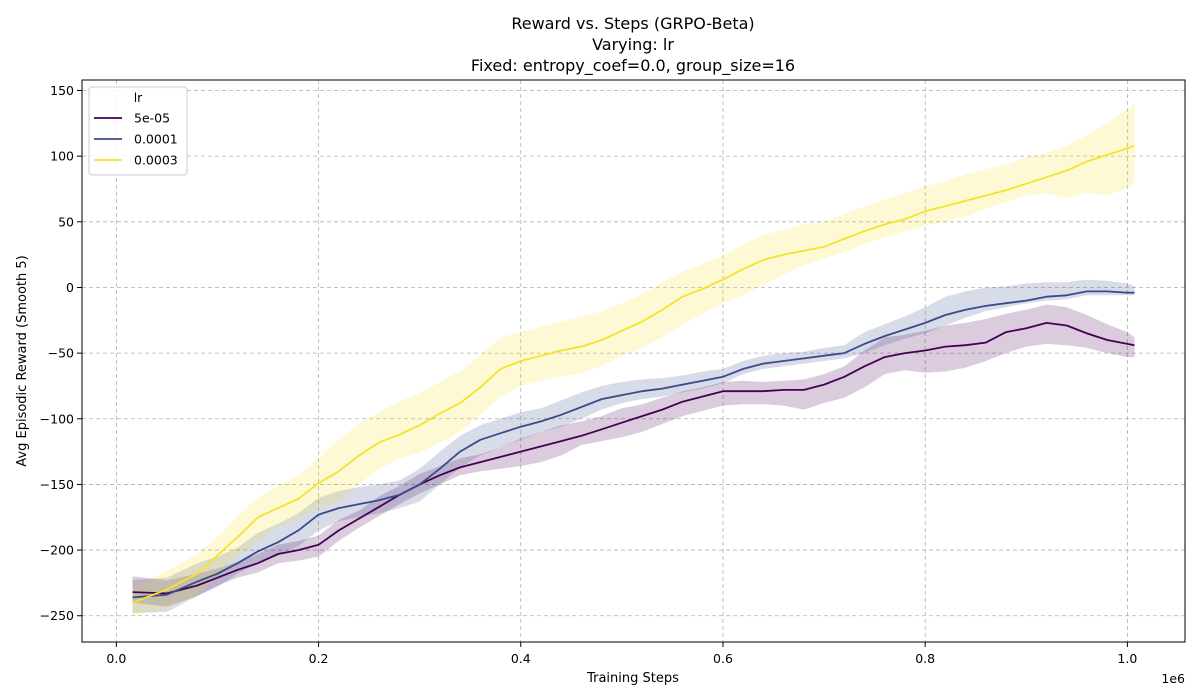 The width and height of the screenshot is (1200, 700). Describe the element at coordinates (633, 66) in the screenshot. I see `title-line-3: Fixed: entropy_coef=0.0, group_size=16` at that location.